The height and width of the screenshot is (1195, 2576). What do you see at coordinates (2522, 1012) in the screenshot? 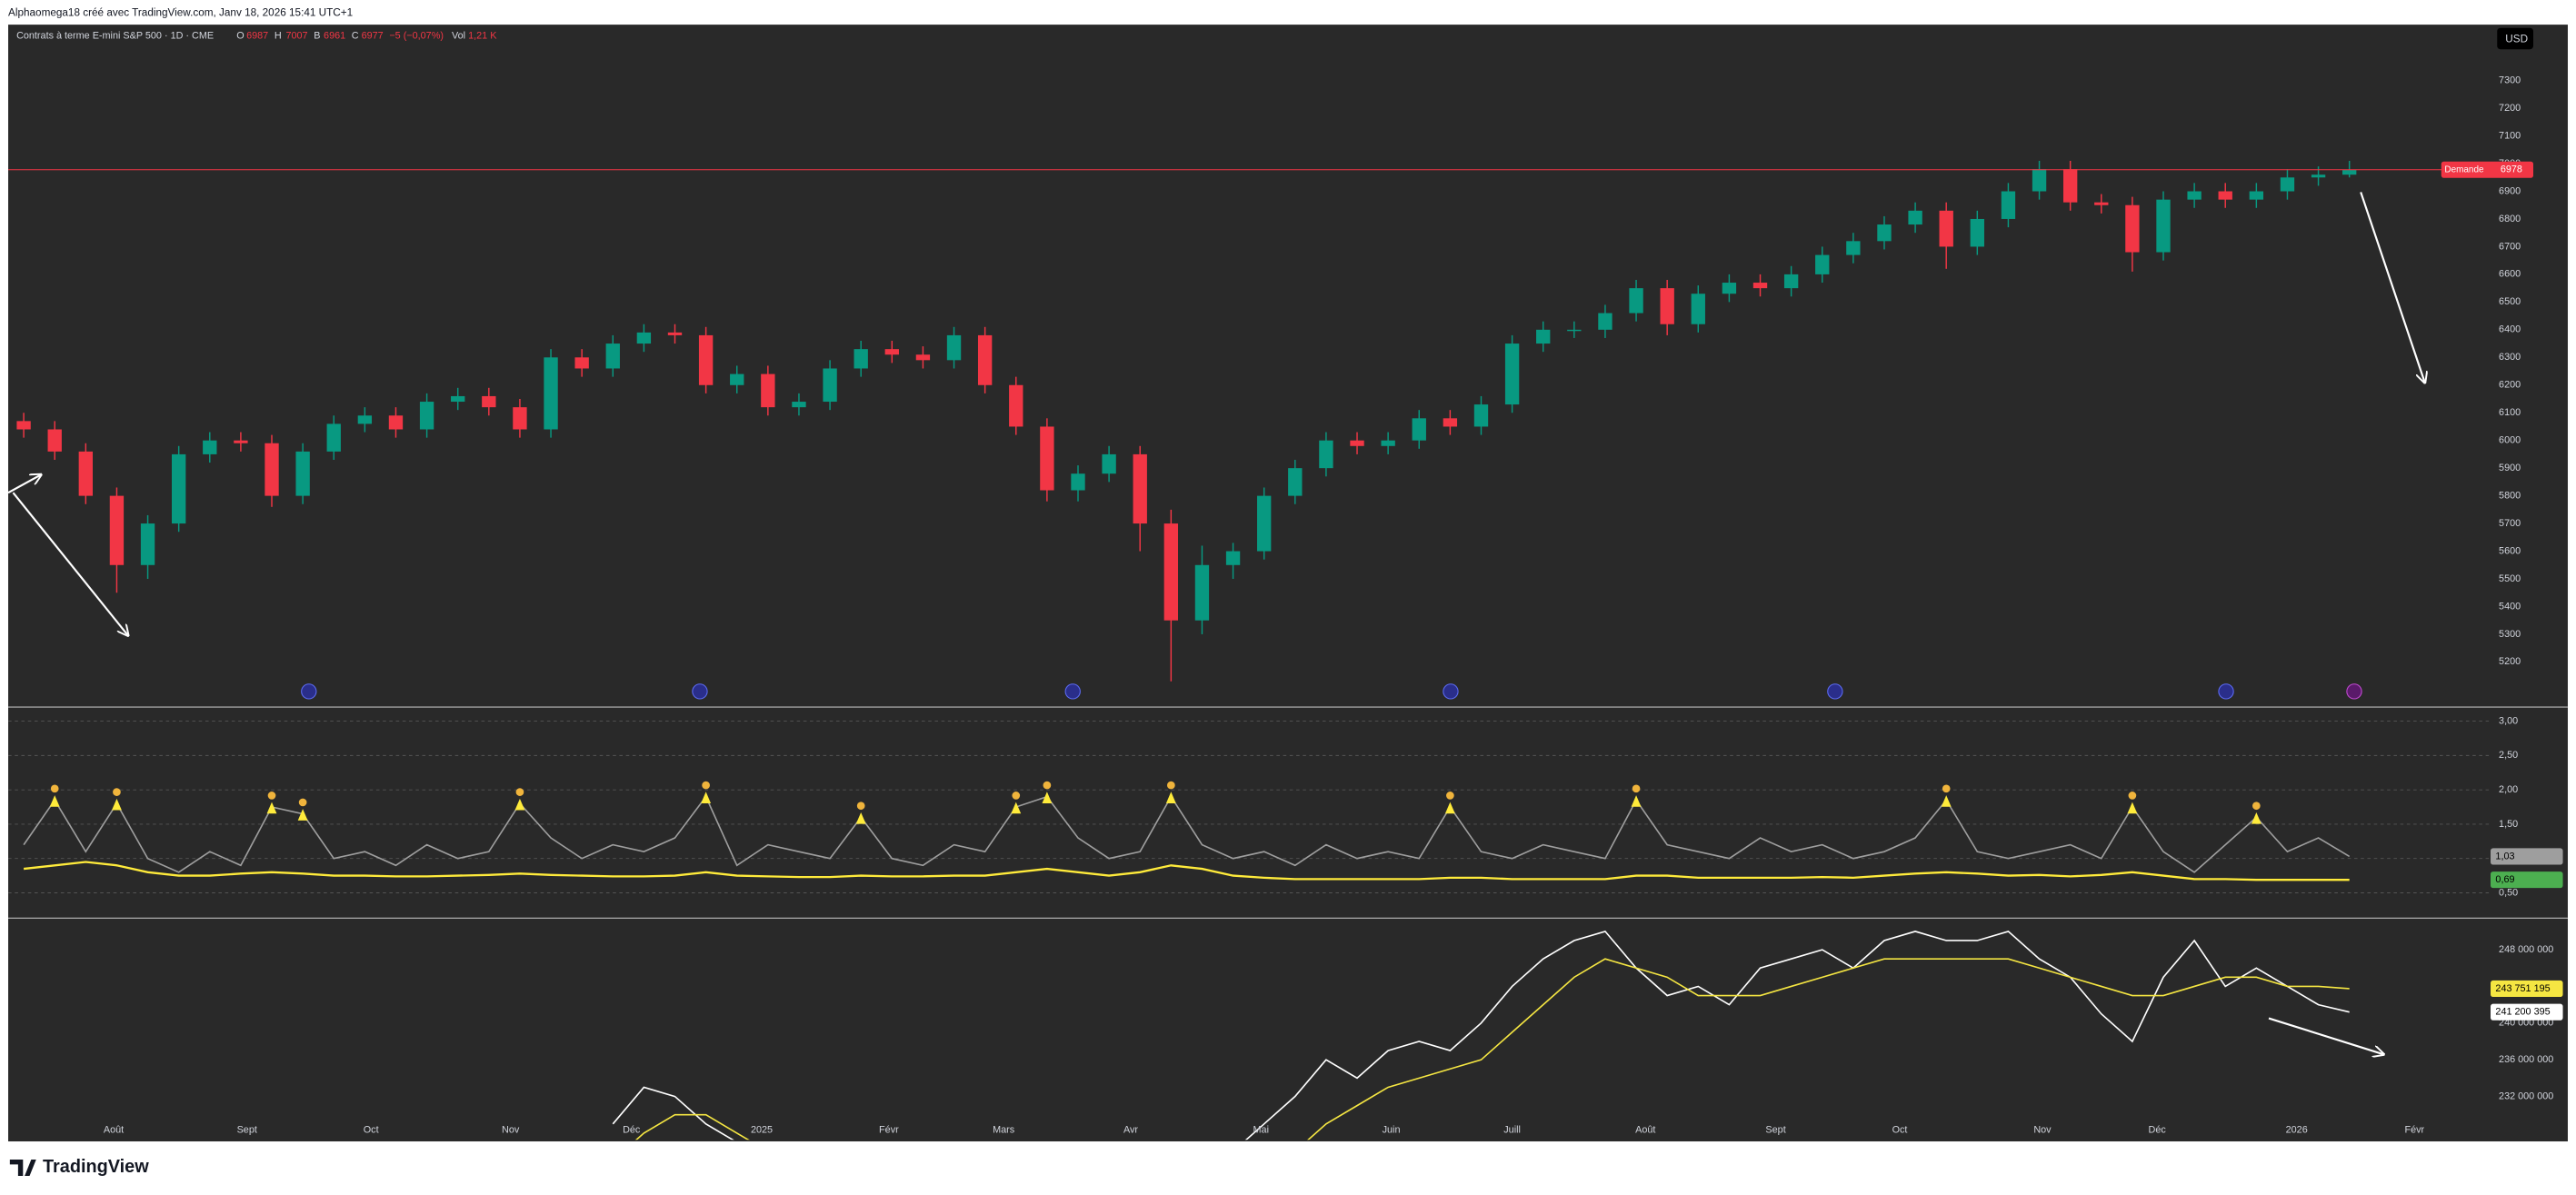
I see `last-value-label: 241 200 395` at bounding box center [2522, 1012].